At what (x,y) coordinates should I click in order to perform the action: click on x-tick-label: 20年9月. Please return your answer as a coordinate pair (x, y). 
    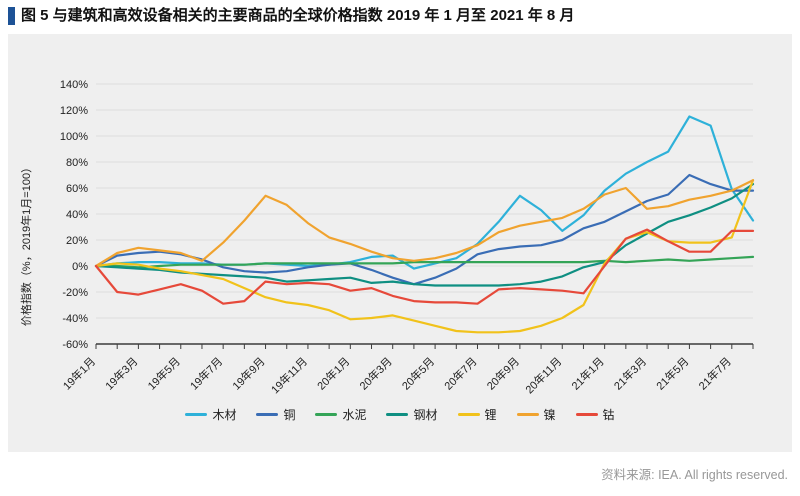
    Looking at the image, I should click on (503, 373).